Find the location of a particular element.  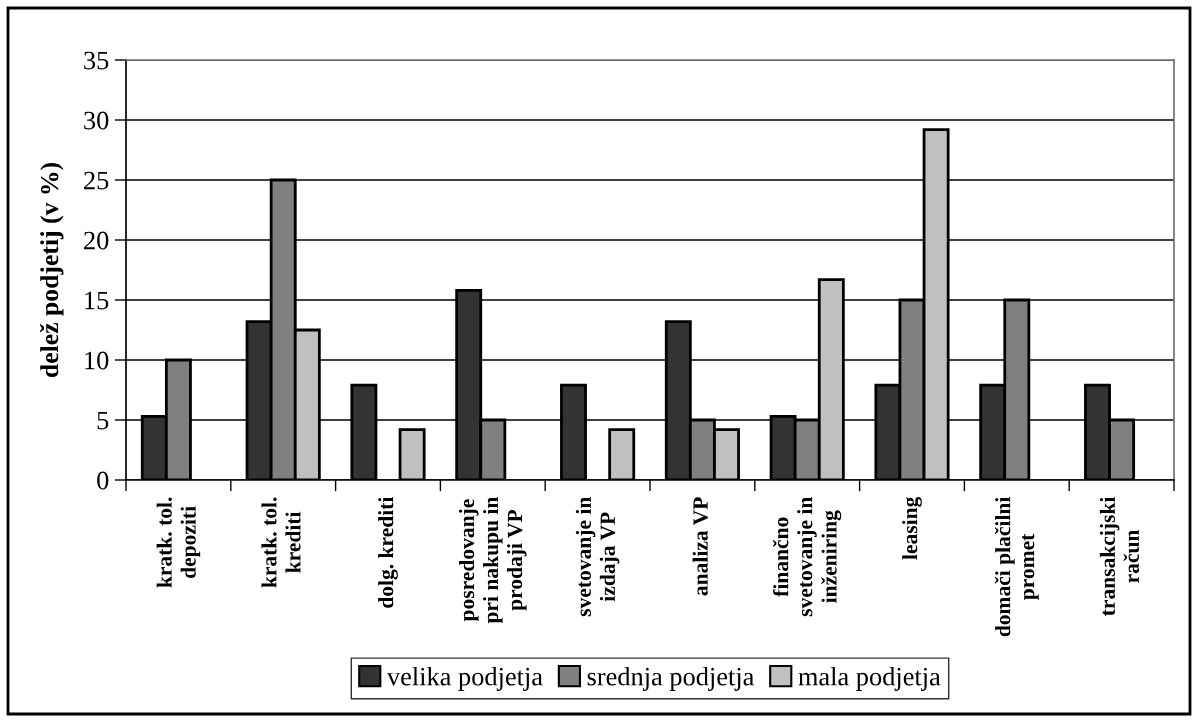

y-tick-label: 0 is located at coordinates (103, 480).